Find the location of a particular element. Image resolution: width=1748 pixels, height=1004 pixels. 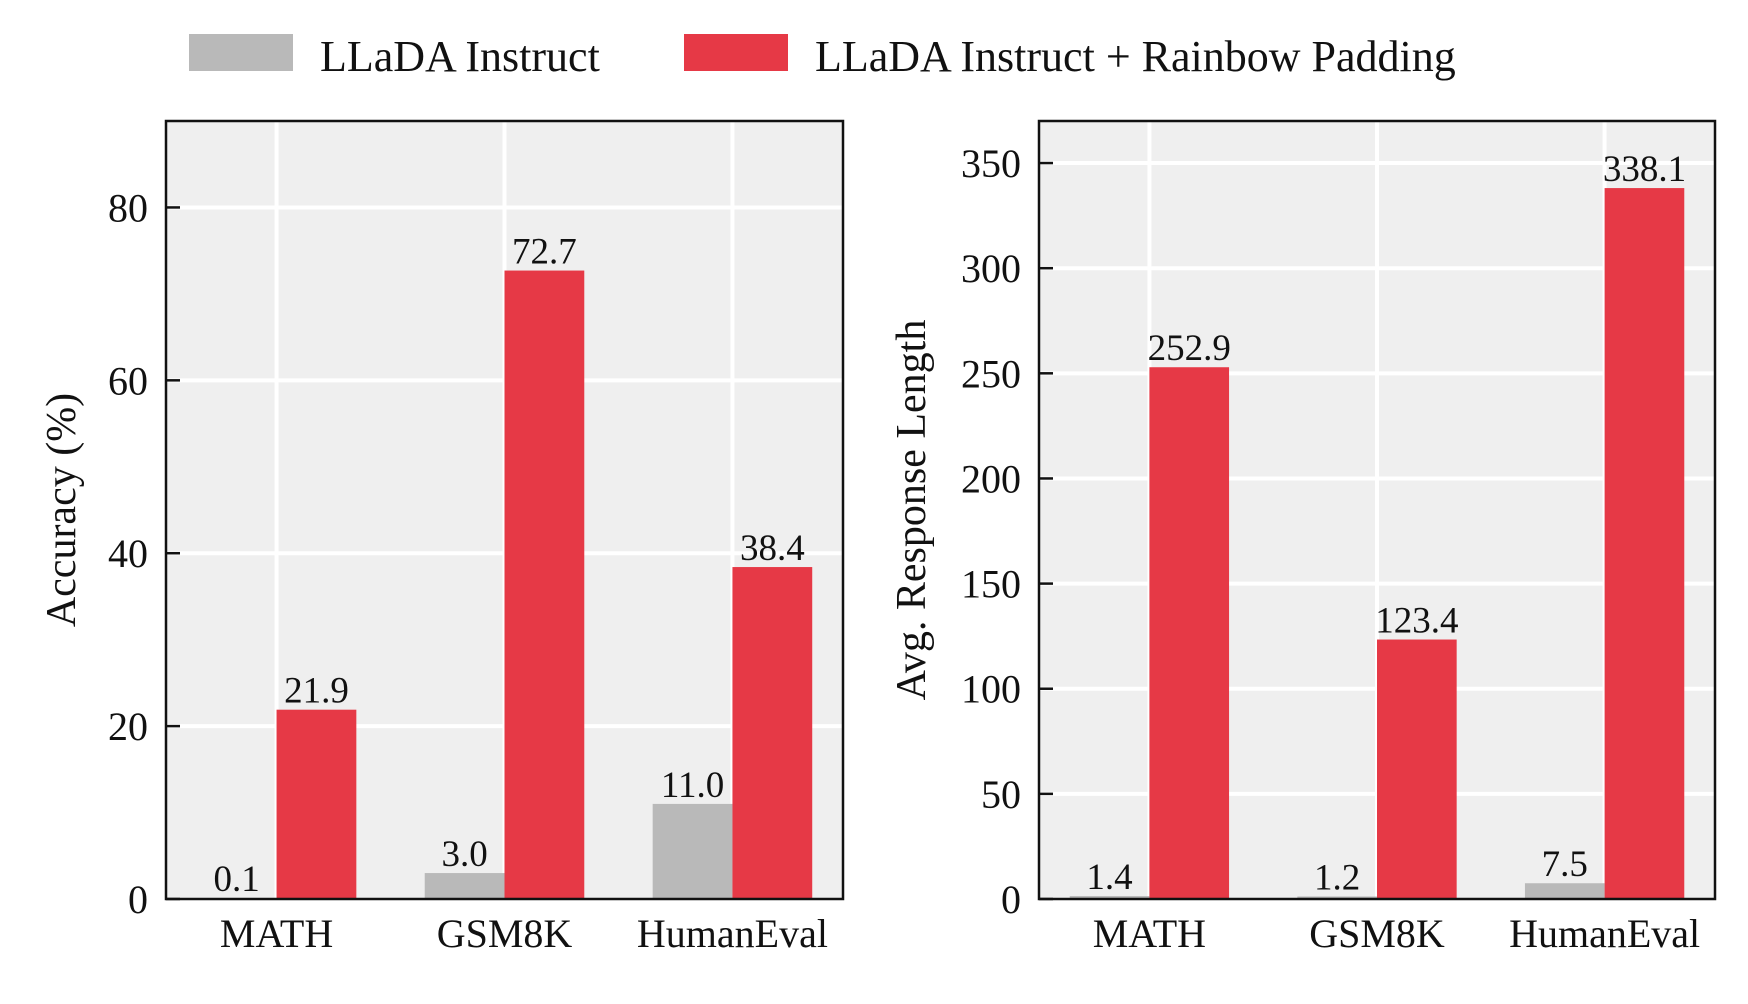

response-length-ytick-label-50: 50 is located at coordinates (1001, 794).